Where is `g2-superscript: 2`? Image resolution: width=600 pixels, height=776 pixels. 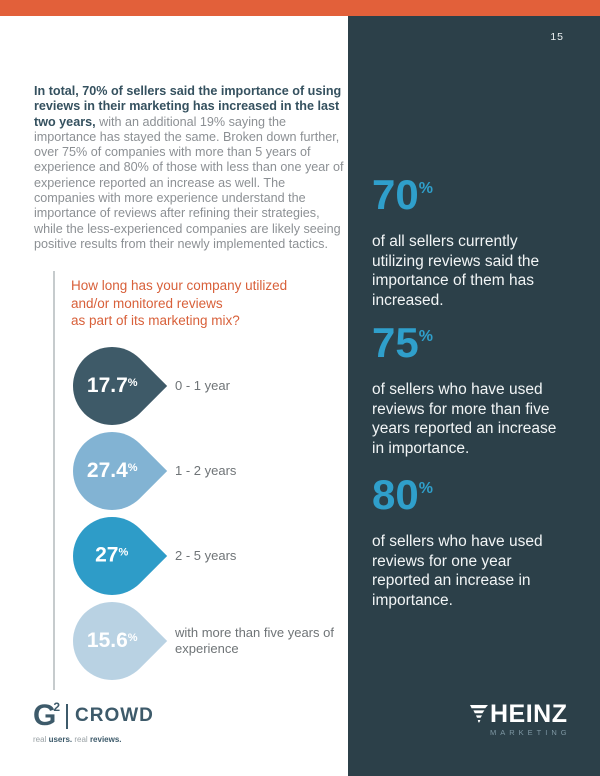
g2-superscript: 2 is located at coordinates (57, 707).